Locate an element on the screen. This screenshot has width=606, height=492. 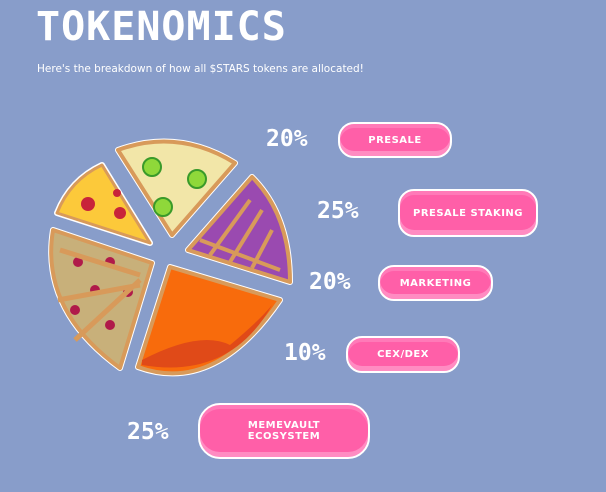
allocation-pill-marketing: MARKETING is located at coordinates (435, 283).